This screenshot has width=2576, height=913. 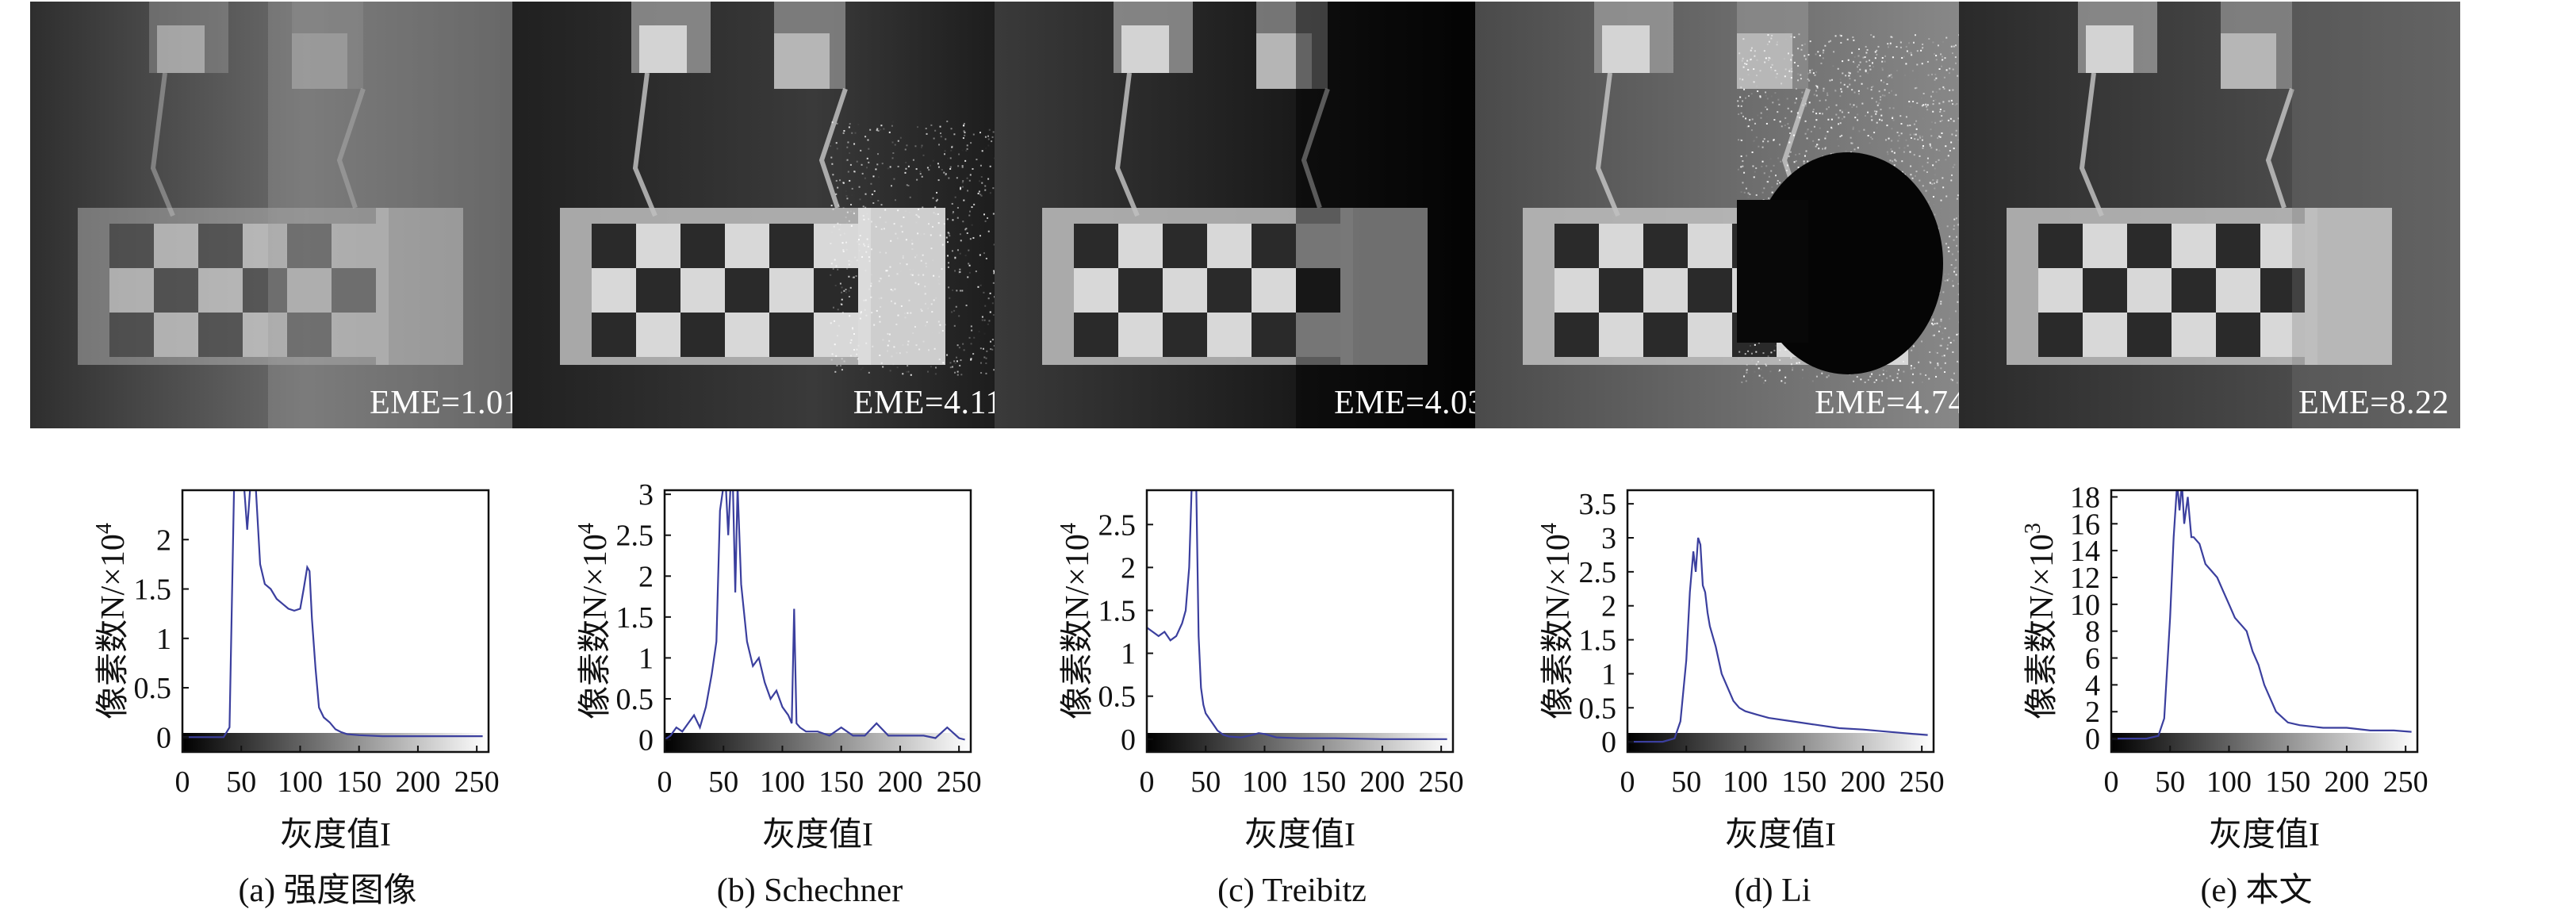 What do you see at coordinates (1246, 215) in the screenshot?
I see `result-image: EME=4.03` at bounding box center [1246, 215].